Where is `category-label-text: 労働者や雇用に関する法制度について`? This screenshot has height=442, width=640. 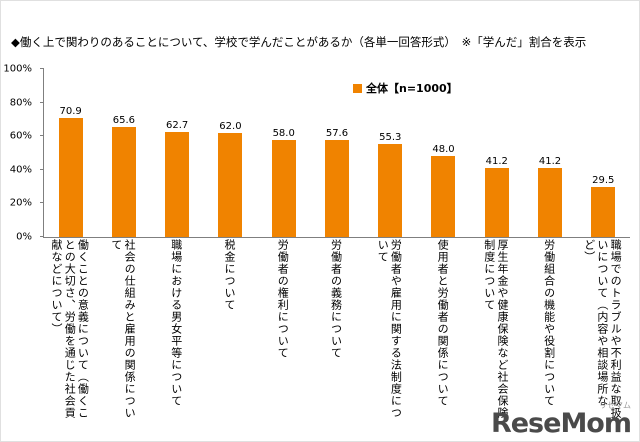
category-label-text: 労働者や雇用に関する法制度について is located at coordinates (389, 329).